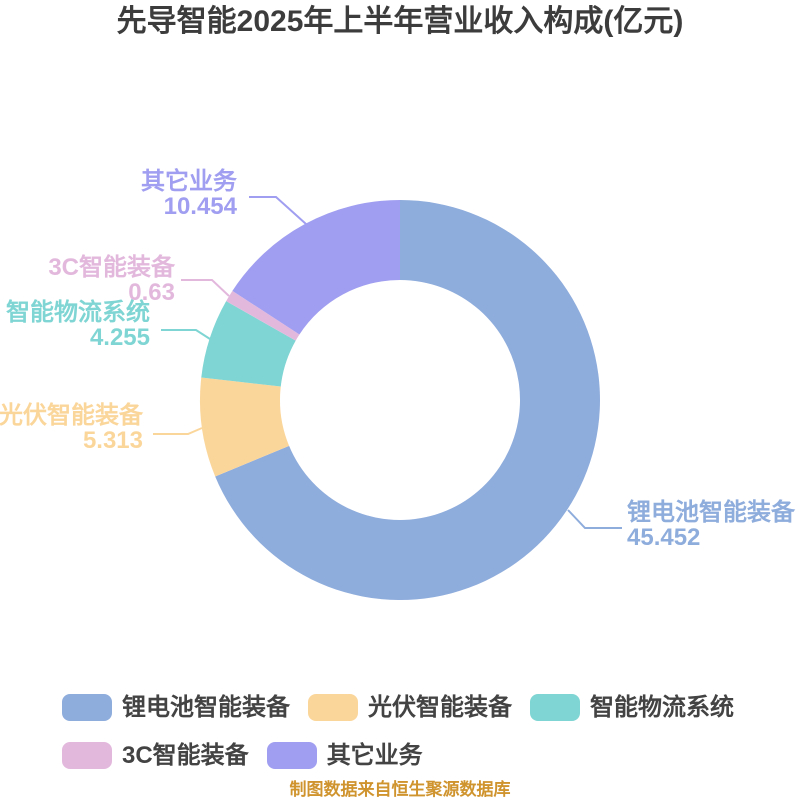 This screenshot has height=800, width=800. I want to click on legend-item-logistics: 智能物流系统, so click(632, 707).